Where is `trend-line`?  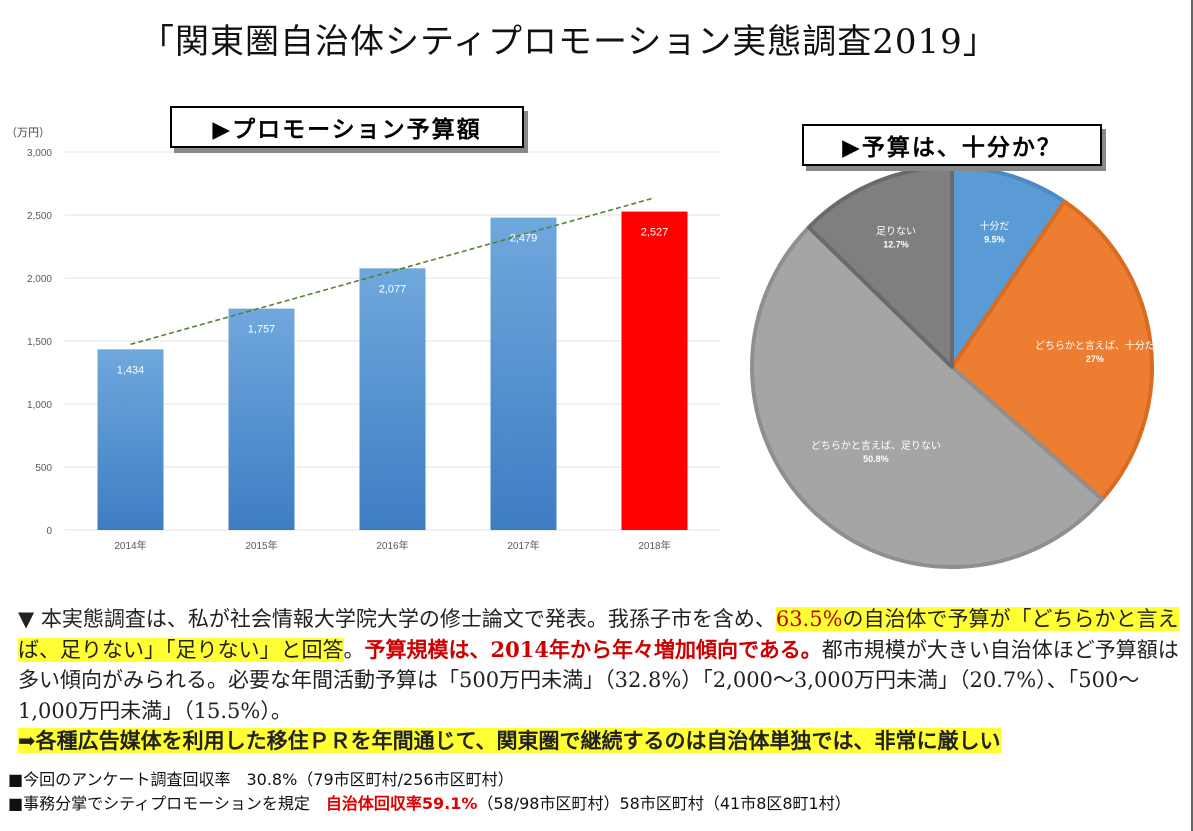
trend-line is located at coordinates (392, 271).